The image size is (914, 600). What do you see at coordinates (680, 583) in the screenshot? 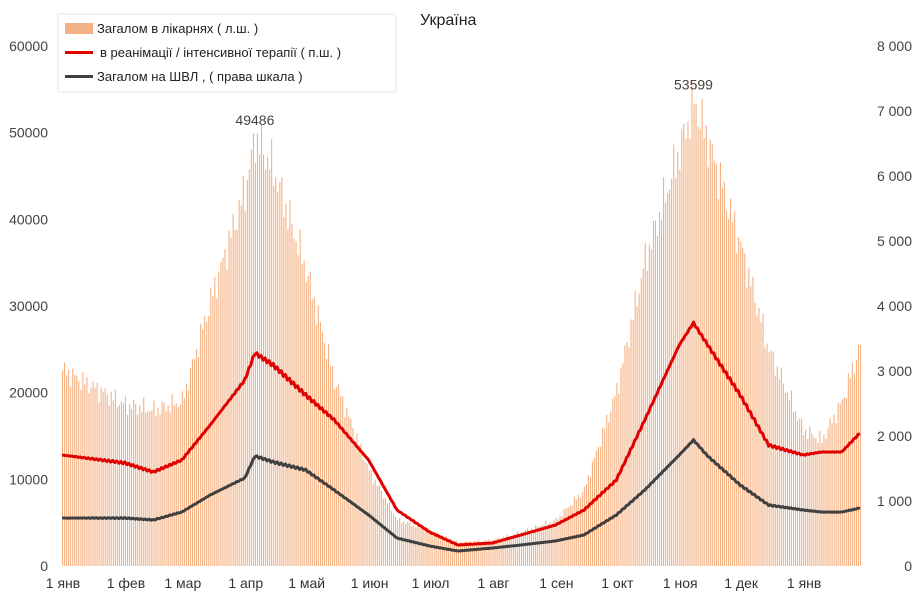
I see `x-axis-tick: 1 ноя` at bounding box center [680, 583].